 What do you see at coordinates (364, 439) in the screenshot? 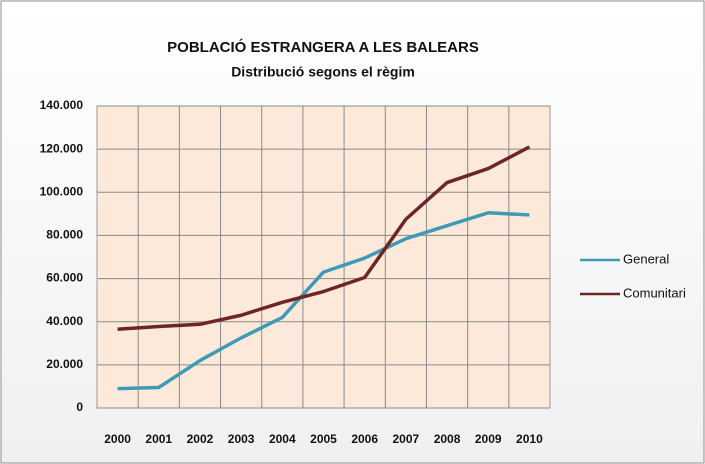
I see `x-tick-label: 2006` at bounding box center [364, 439].